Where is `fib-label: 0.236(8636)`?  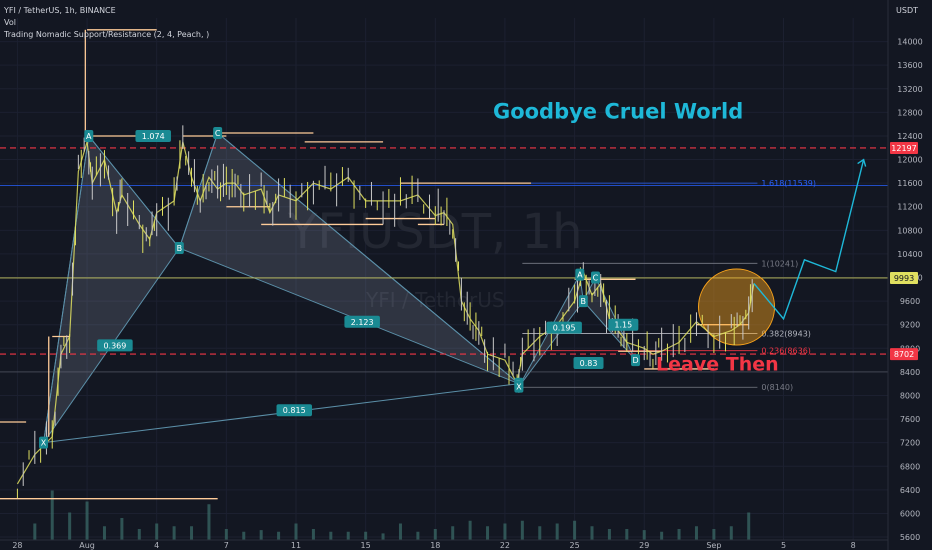
fib-label: 0.236(8636) is located at coordinates (786, 351).